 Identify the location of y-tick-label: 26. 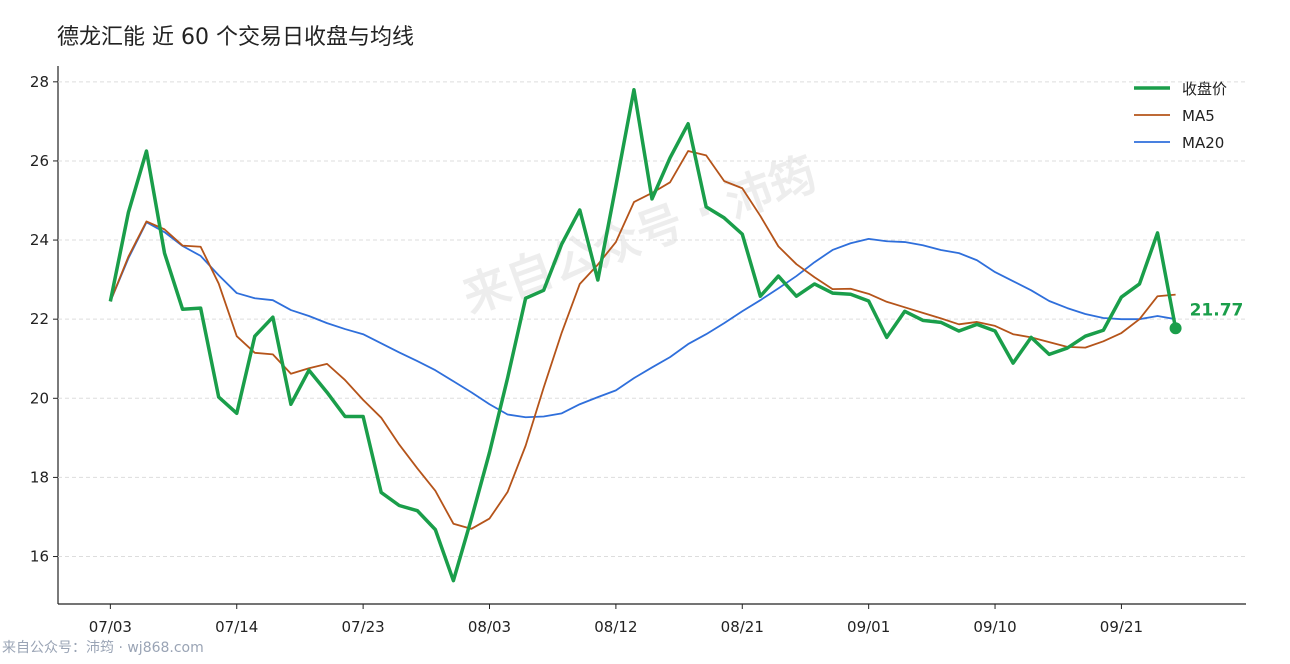
(39, 161).